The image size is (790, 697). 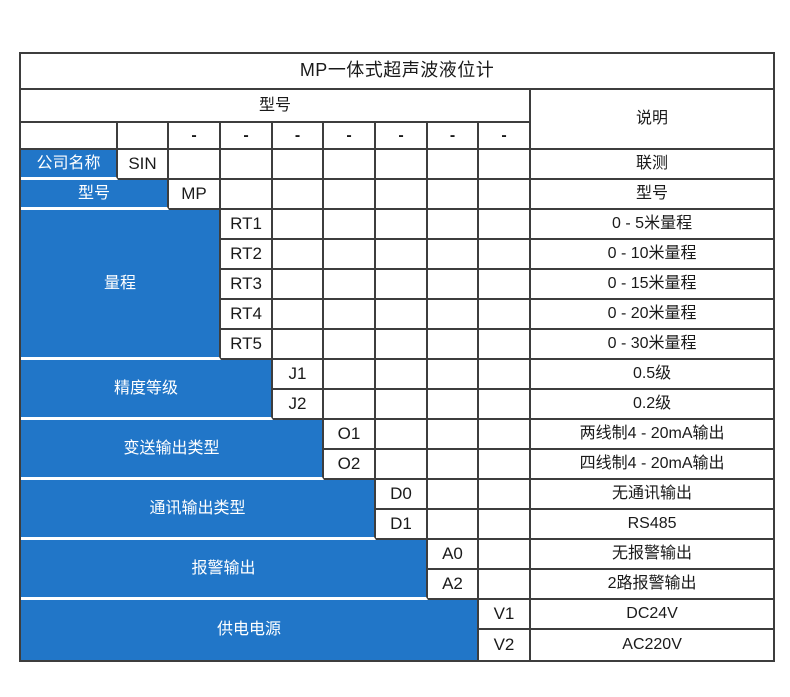 What do you see at coordinates (652, 285) in the screenshot?
I see `description-cell: 0 - 15米量程` at bounding box center [652, 285].